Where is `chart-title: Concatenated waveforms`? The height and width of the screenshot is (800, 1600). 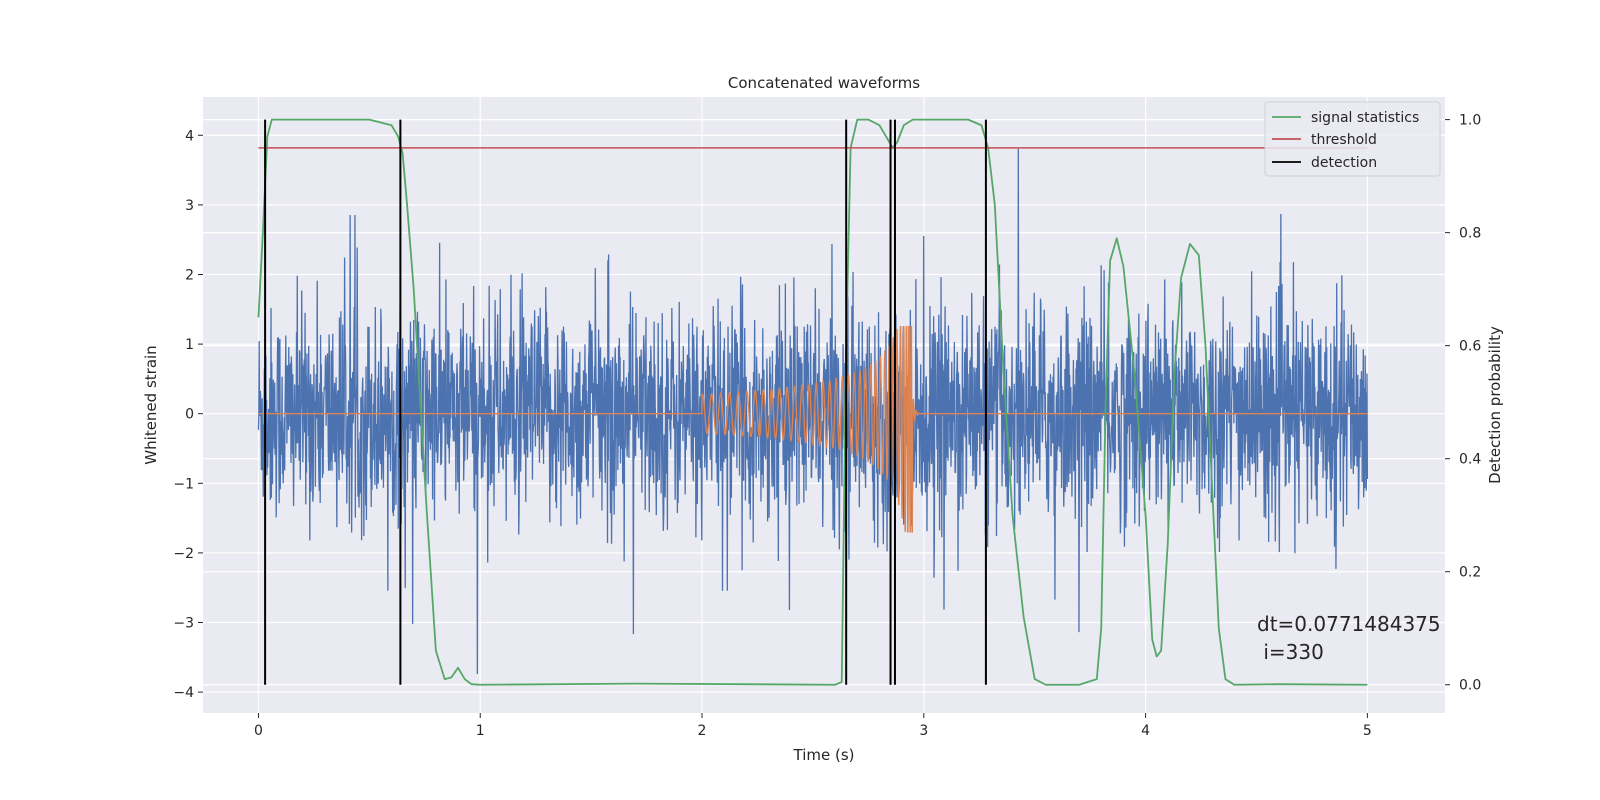
chart-title: Concatenated waveforms is located at coordinates (824, 83).